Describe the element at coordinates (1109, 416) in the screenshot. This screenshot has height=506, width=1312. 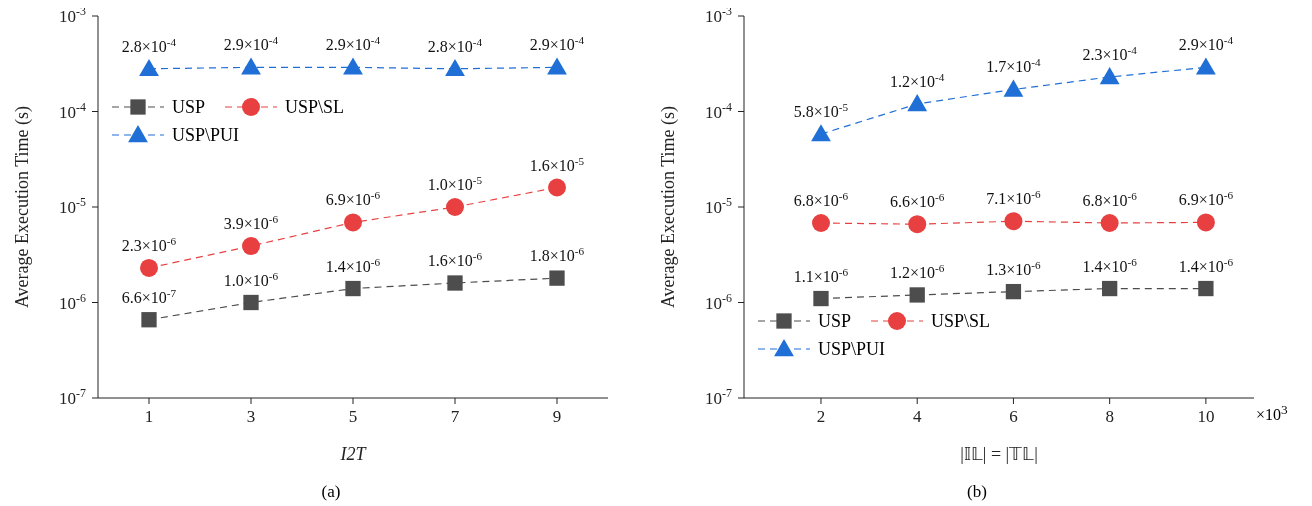
I see `x-tick-label: 8` at that location.